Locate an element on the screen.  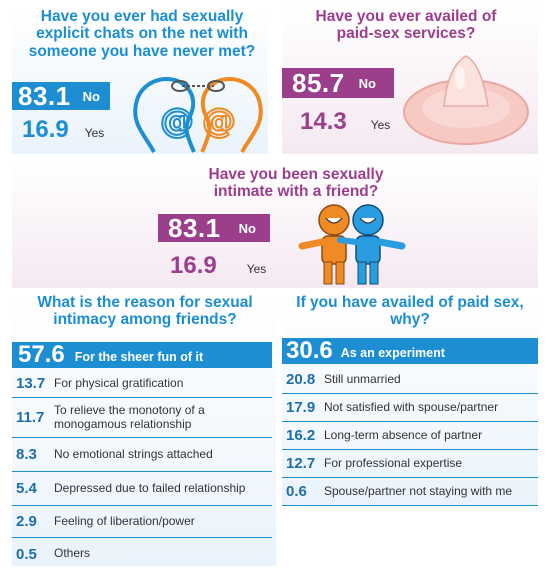
friend-yes-value: 16.9 is located at coordinates (193, 265).